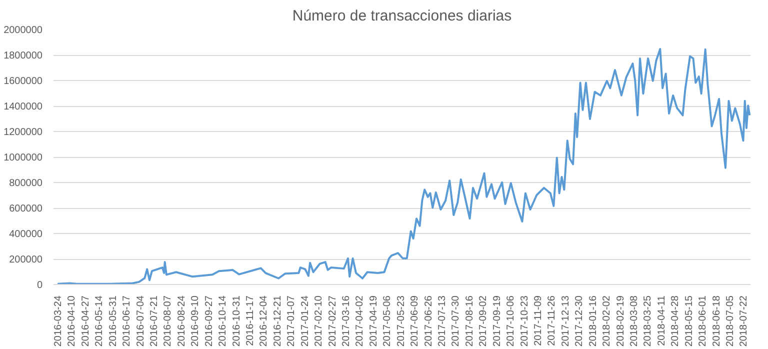 Image resolution: width=768 pixels, height=349 pixels. I want to click on y-tick-label: 400000, so click(26, 234).